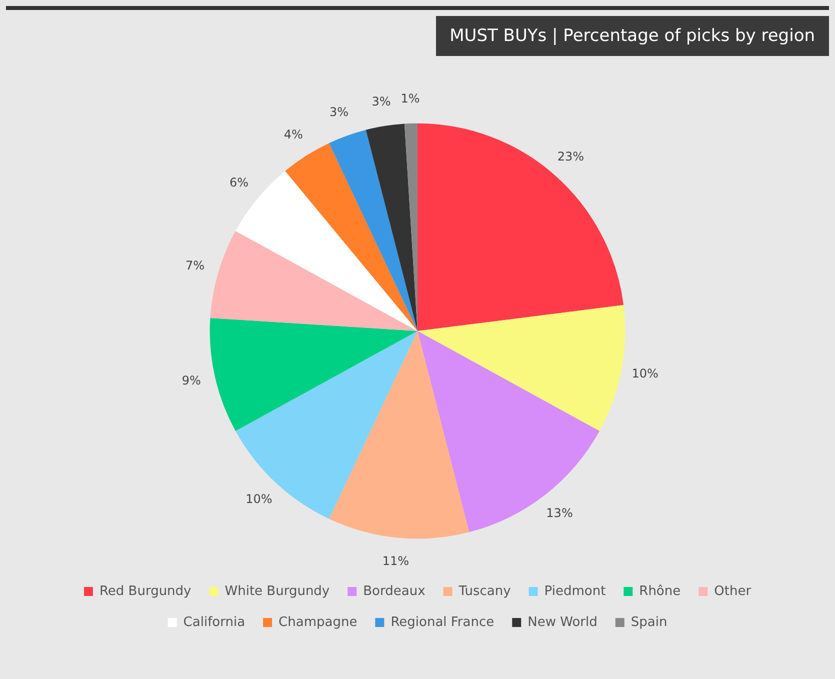 The image size is (835, 679). I want to click on legend-label: Other, so click(733, 591).